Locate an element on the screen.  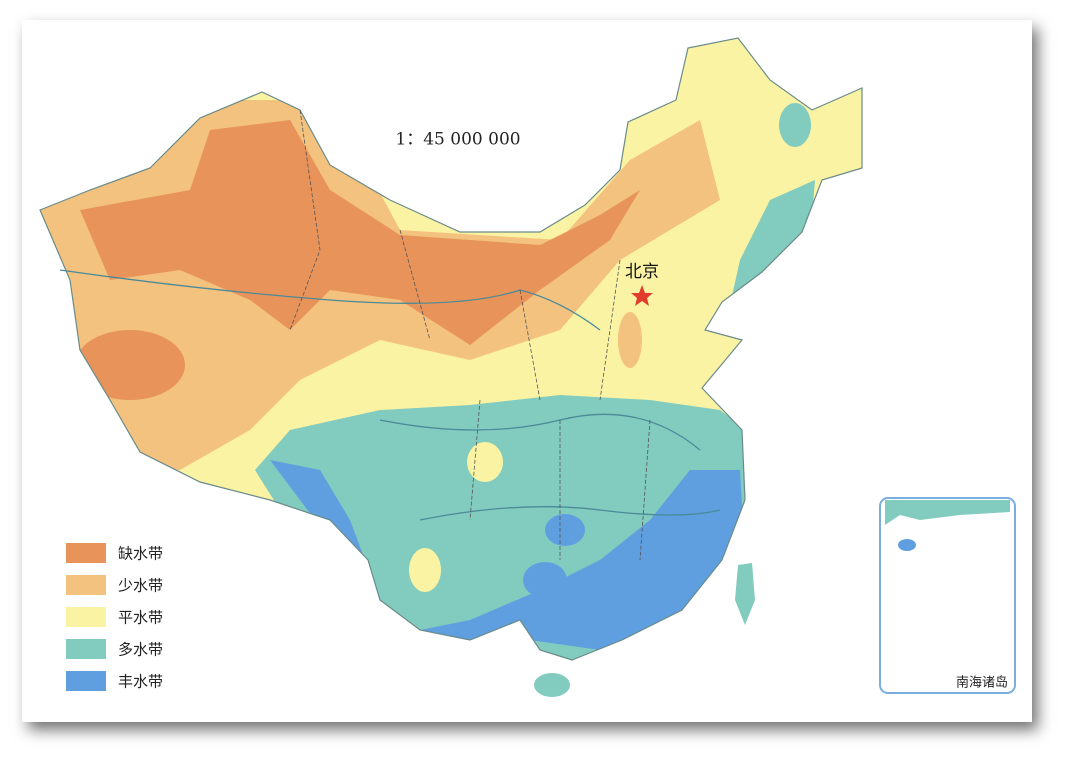
legend-label: 丰水带 is located at coordinates (140, 682).